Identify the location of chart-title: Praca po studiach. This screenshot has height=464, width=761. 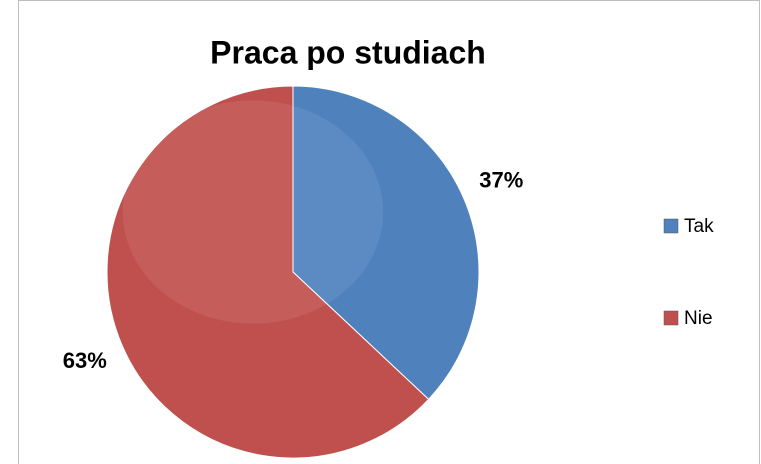
(348, 52).